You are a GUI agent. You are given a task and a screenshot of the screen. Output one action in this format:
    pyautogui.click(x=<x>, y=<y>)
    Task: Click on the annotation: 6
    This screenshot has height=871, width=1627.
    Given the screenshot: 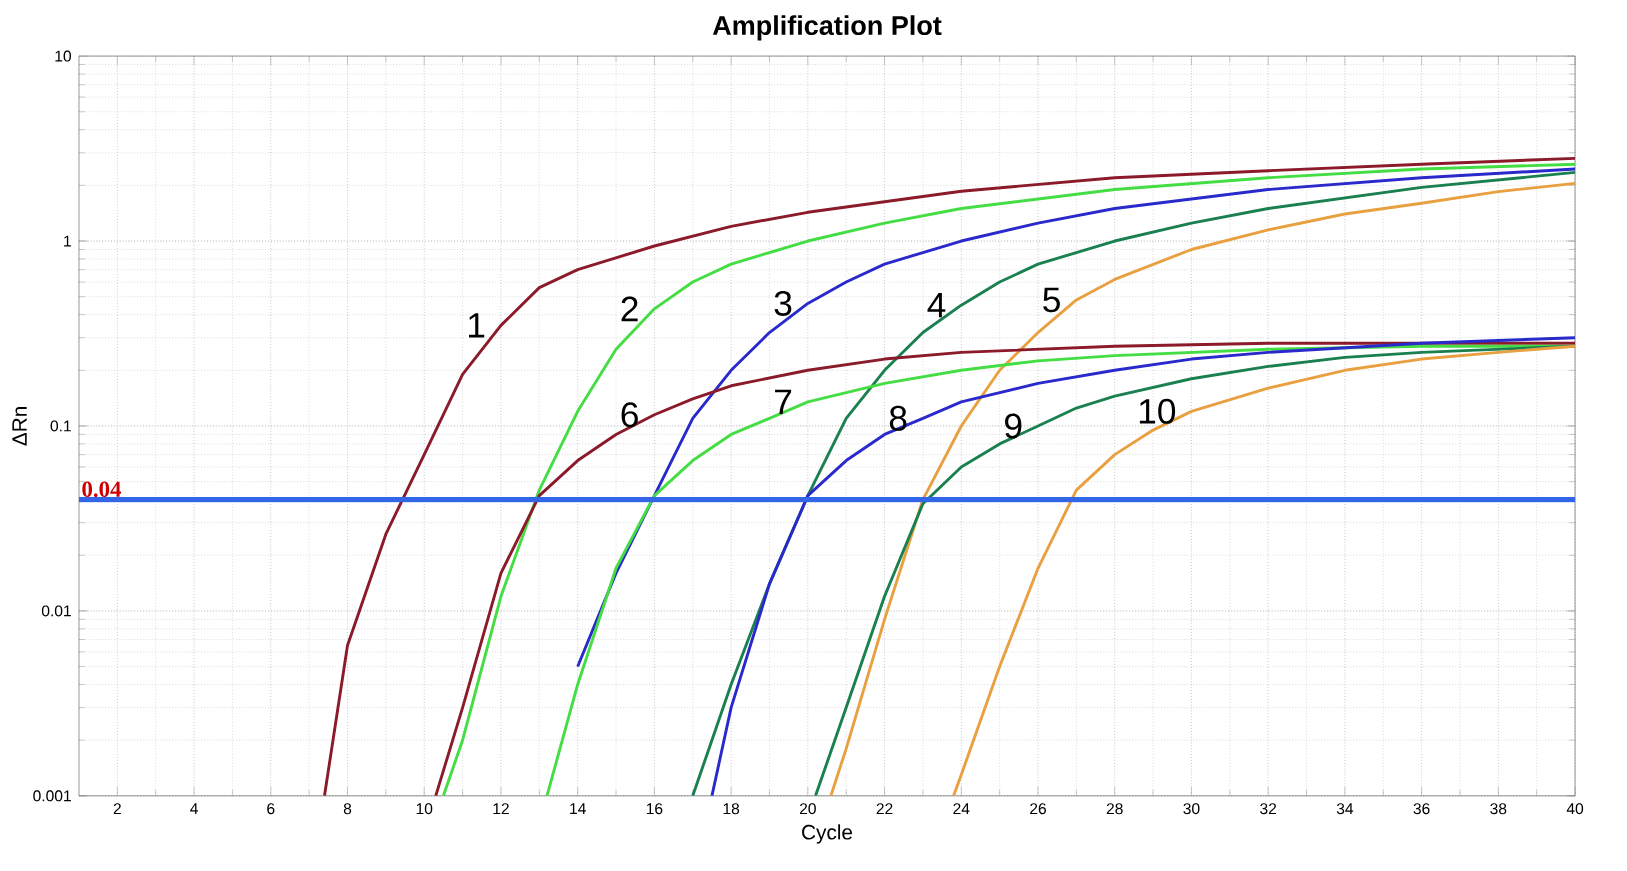 What is the action you would take?
    pyautogui.click(x=629, y=415)
    